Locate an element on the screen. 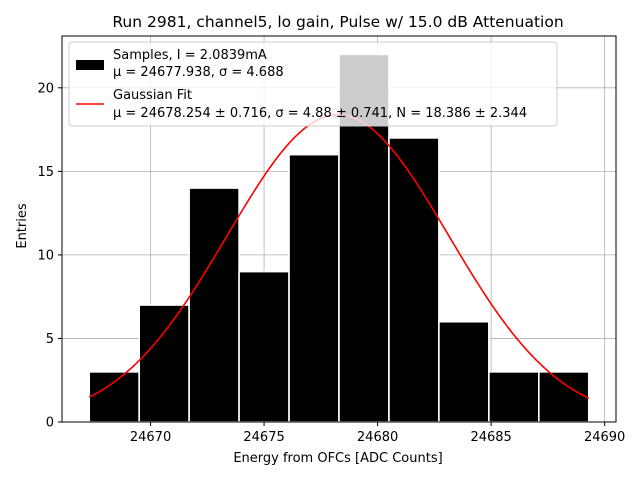 The height and width of the screenshot is (480, 640). y-tick-label: 15 is located at coordinates (45, 172).